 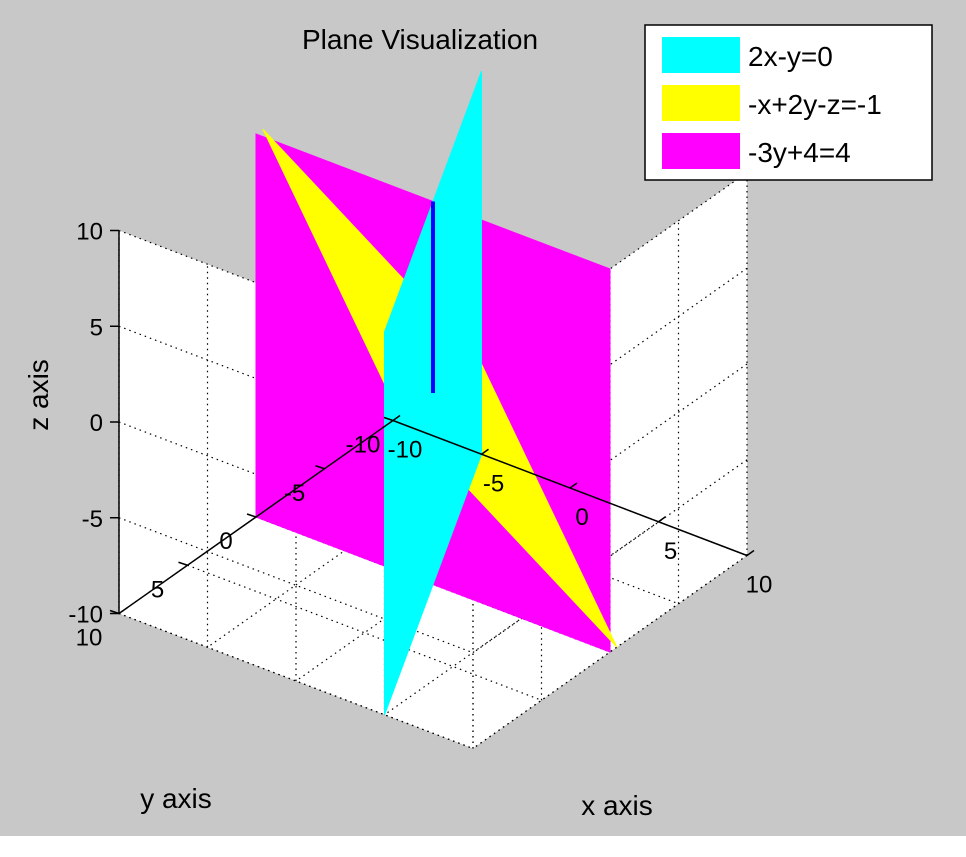 I want to click on x-tick-label: 10, so click(x=759, y=585).